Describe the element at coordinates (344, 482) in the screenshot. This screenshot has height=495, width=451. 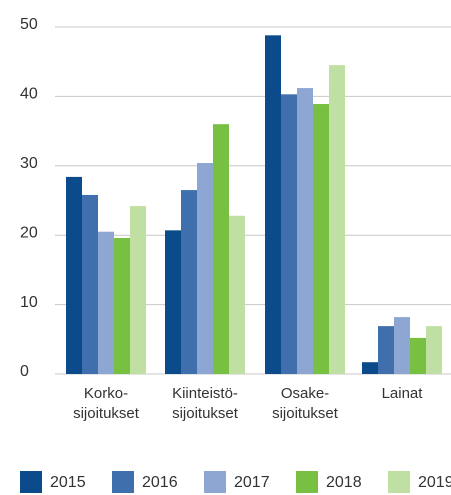
I see `legend-label: 2018` at that location.